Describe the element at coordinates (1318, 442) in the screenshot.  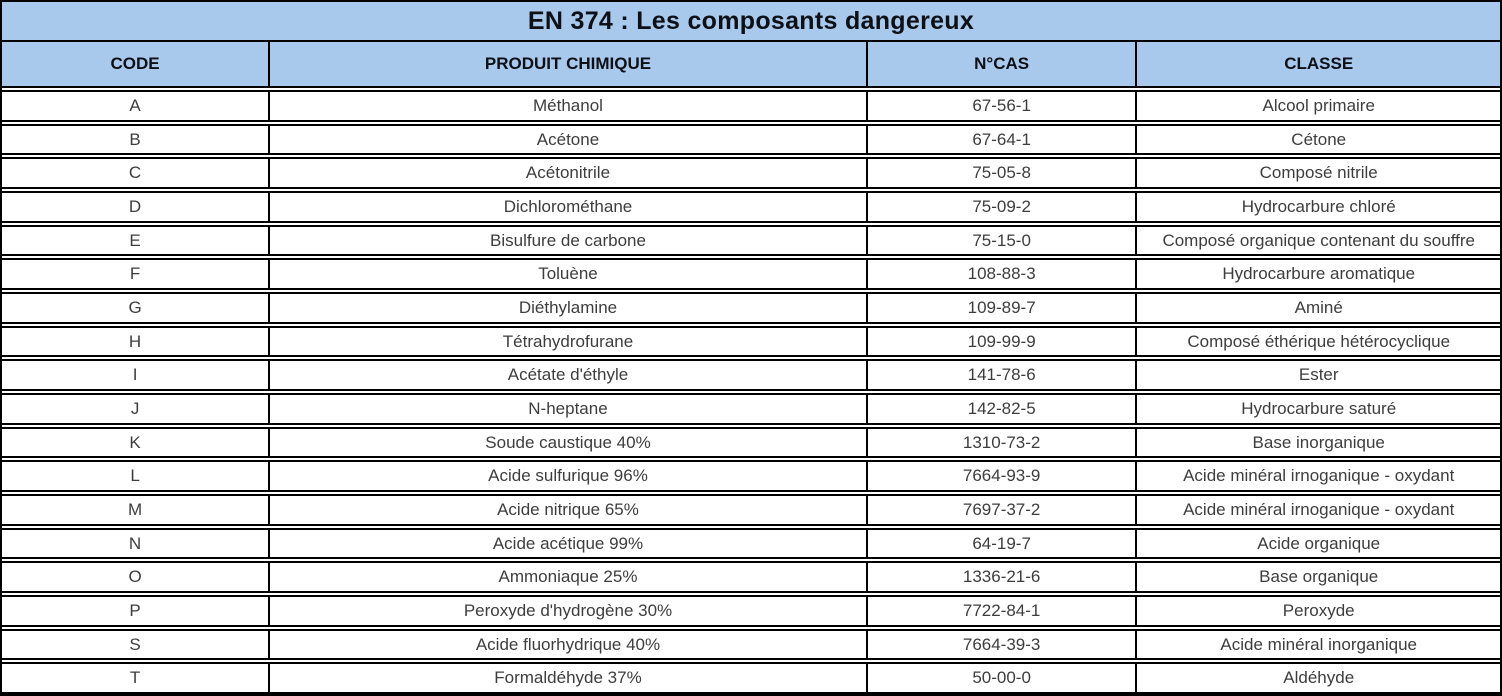
I see `cell-classe: Base inorganique` at that location.